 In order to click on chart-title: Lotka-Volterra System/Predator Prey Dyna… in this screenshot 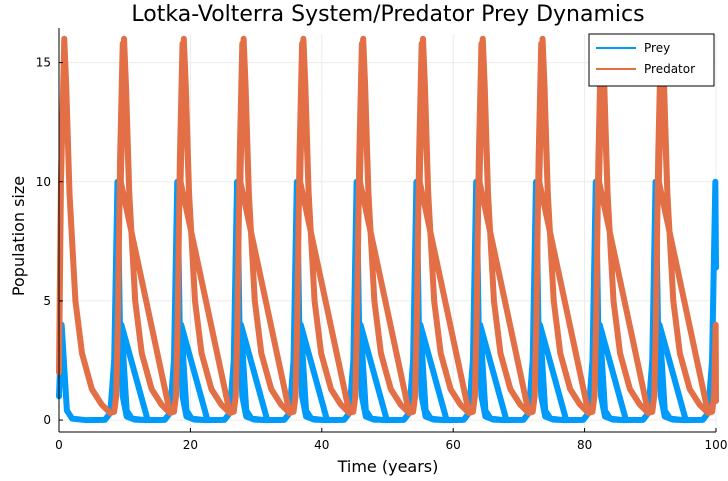, I will do `click(387, 14)`.